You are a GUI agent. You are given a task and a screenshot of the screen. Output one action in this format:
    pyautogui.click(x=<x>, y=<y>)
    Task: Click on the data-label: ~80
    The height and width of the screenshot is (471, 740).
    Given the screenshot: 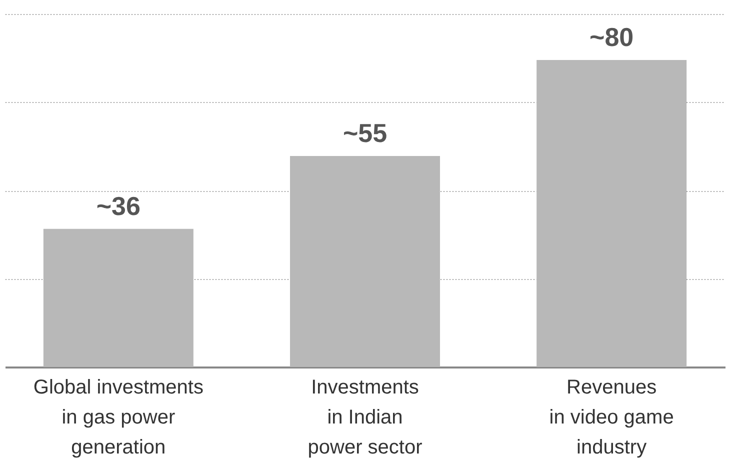 What is the action you would take?
    pyautogui.click(x=612, y=37)
    